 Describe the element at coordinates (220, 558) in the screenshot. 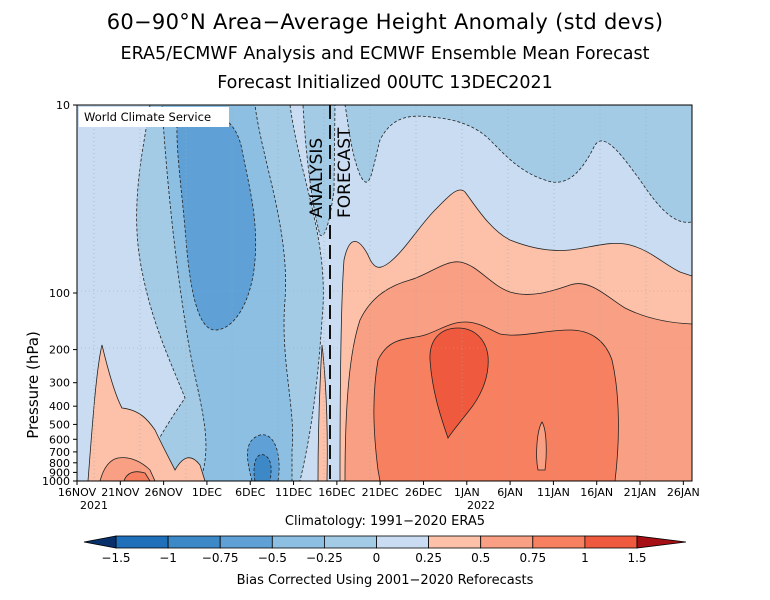

I see `colorbar-label: −0.75` at that location.